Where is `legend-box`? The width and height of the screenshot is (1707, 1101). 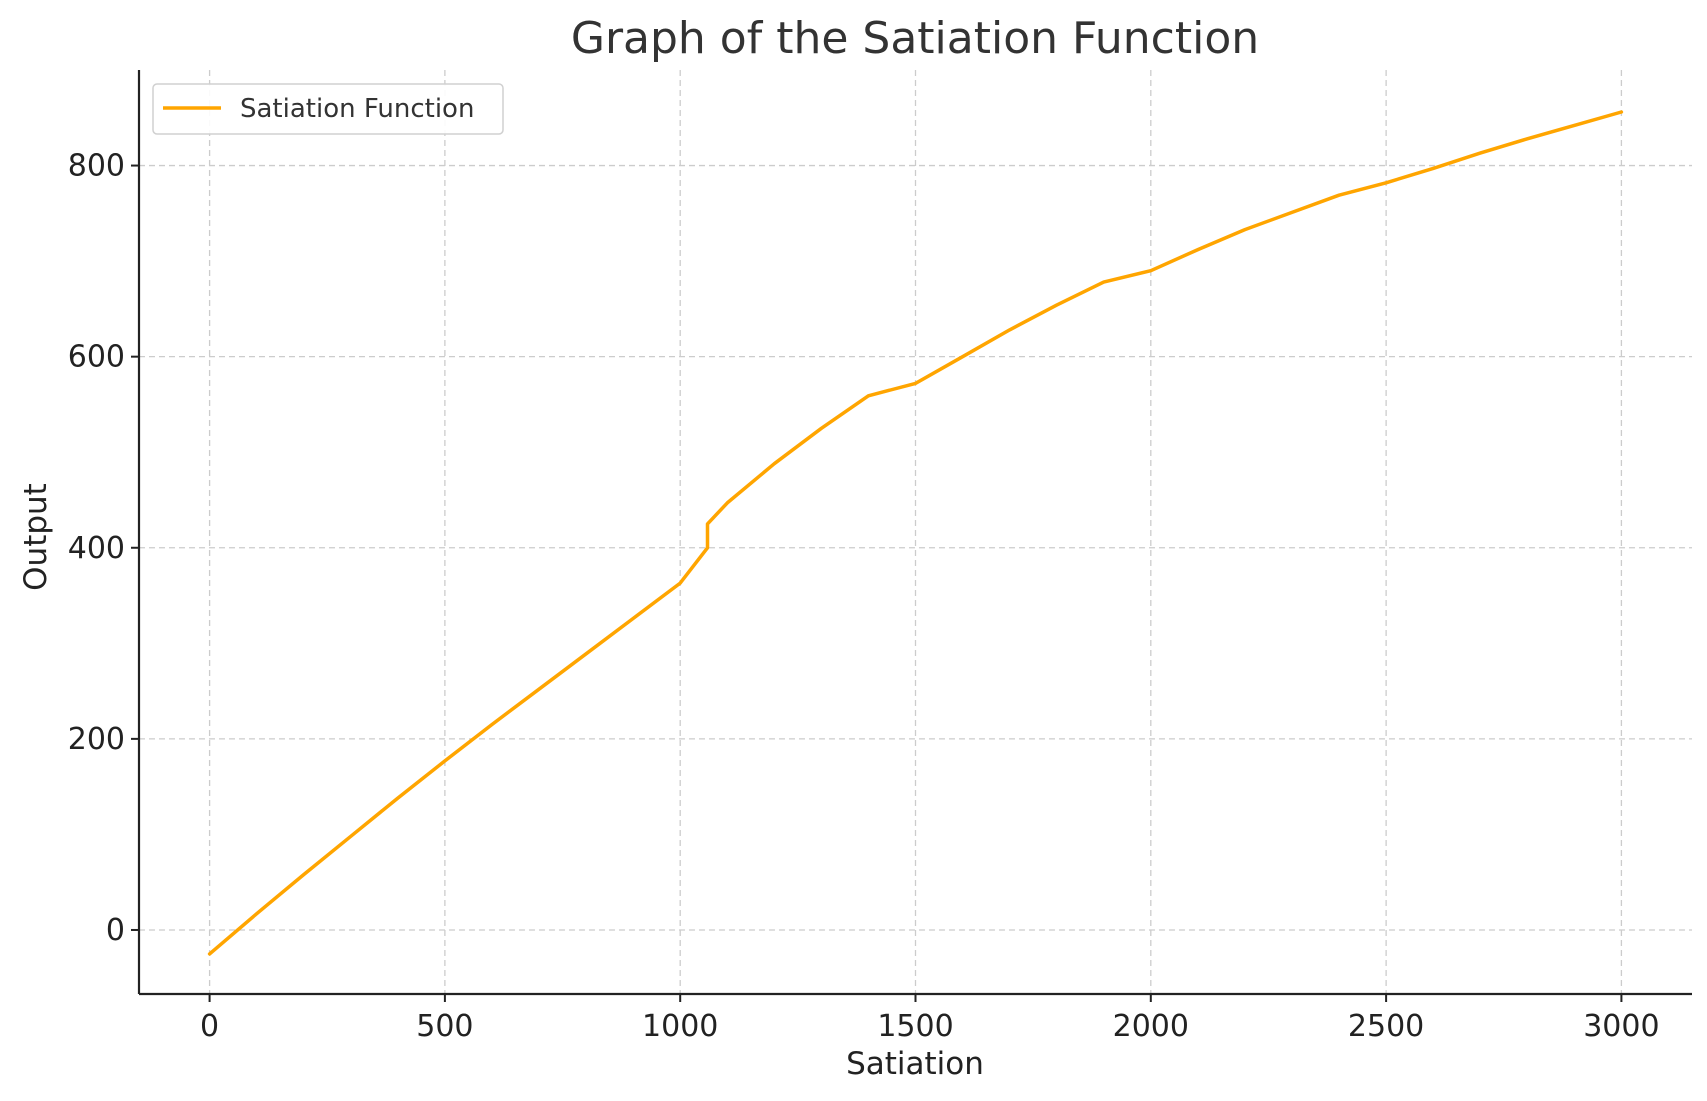 legend-box is located at coordinates (328, 109).